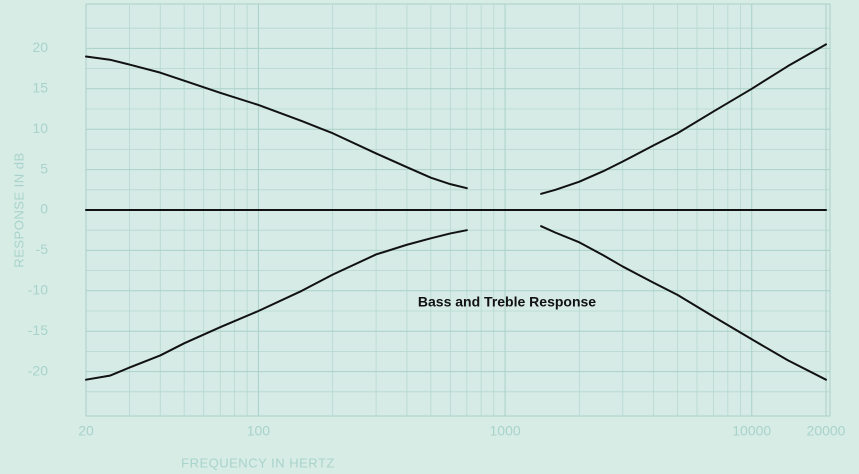 This screenshot has width=859, height=474. Describe the element at coordinates (42, 249) in the screenshot. I see `y-tick-label: -5` at that location.